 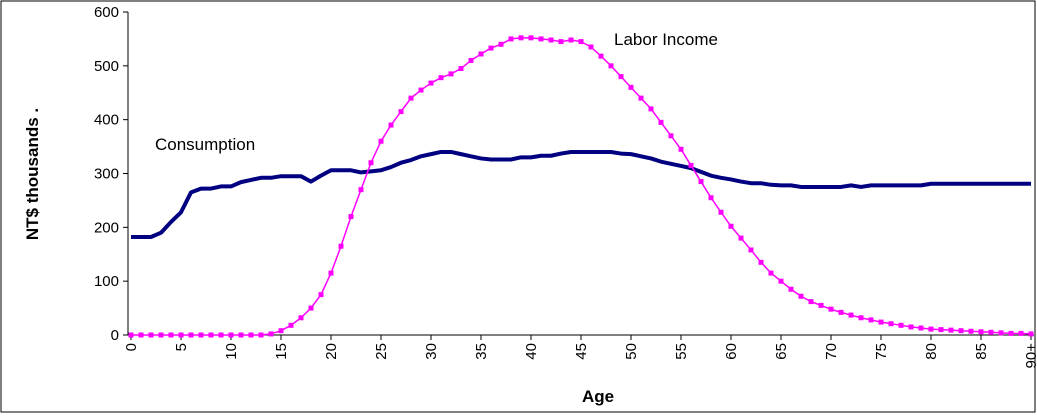 What do you see at coordinates (631, 351) in the screenshot?
I see `x-tick-label: 50` at bounding box center [631, 351].